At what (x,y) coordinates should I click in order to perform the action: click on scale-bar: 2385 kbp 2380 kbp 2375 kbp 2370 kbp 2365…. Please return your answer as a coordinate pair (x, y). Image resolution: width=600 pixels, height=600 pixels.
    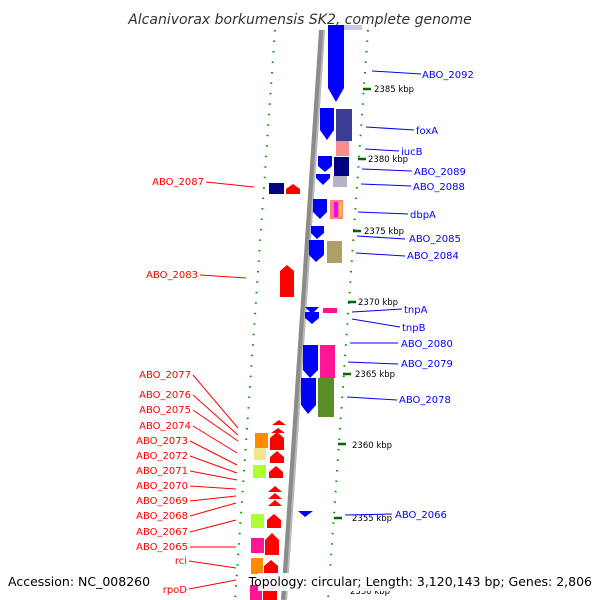
    Looking at the image, I should click on (374, 341).